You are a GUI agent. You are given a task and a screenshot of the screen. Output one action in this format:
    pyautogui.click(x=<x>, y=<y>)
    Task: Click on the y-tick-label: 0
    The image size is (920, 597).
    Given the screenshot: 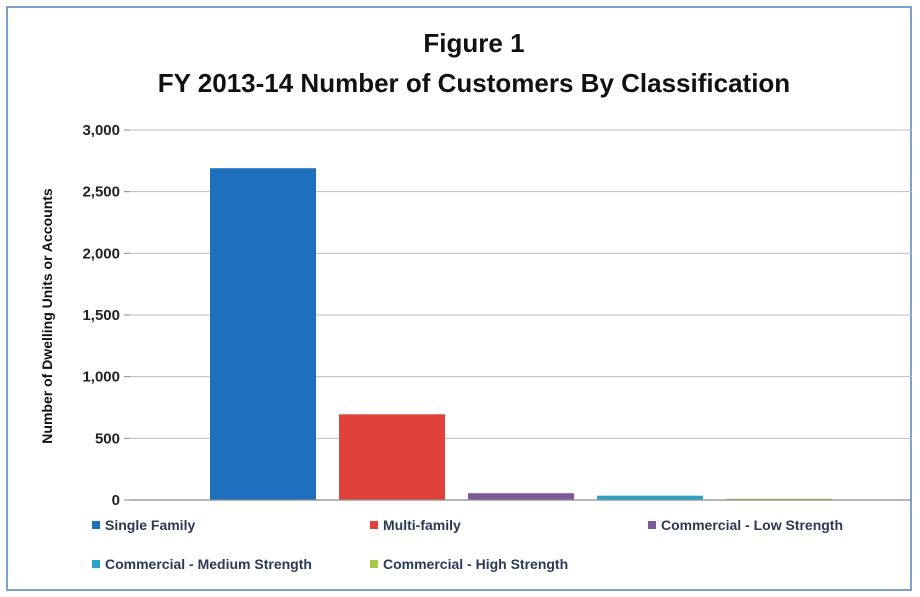 What is the action you would take?
    pyautogui.click(x=116, y=500)
    